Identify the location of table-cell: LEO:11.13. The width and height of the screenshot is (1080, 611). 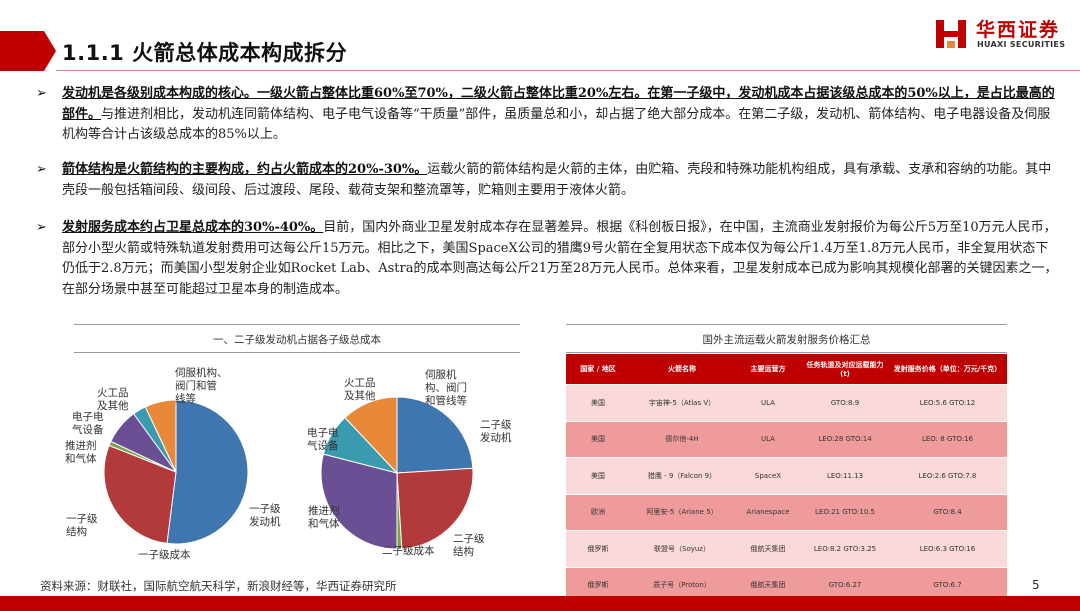
(845, 475).